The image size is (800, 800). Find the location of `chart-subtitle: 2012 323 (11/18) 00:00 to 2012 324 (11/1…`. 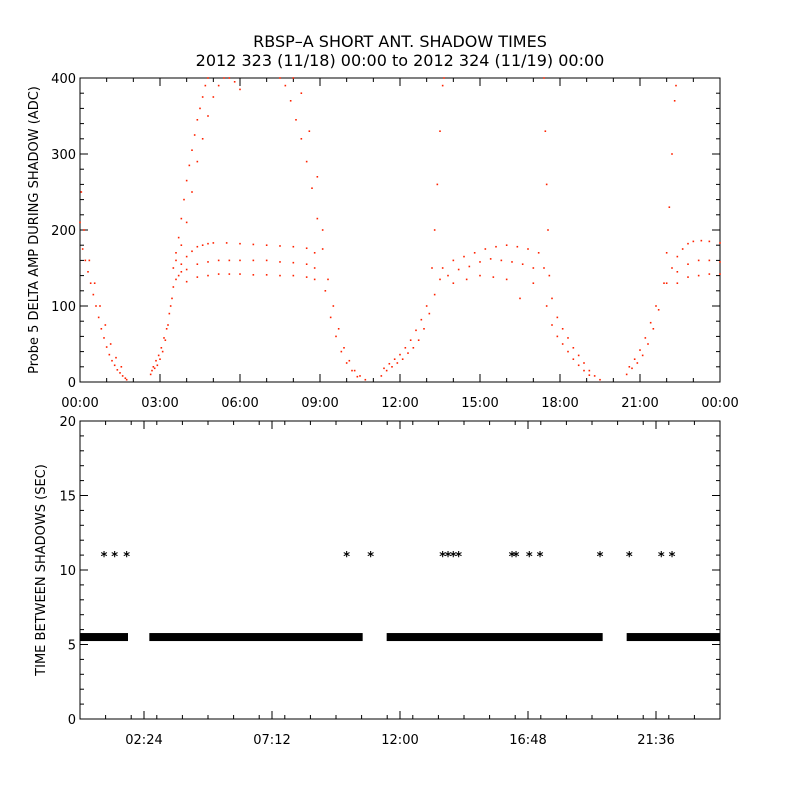

chart-subtitle: 2012 323 (11/18) 00:00 to 2012 324 (11/1… is located at coordinates (400, 60).